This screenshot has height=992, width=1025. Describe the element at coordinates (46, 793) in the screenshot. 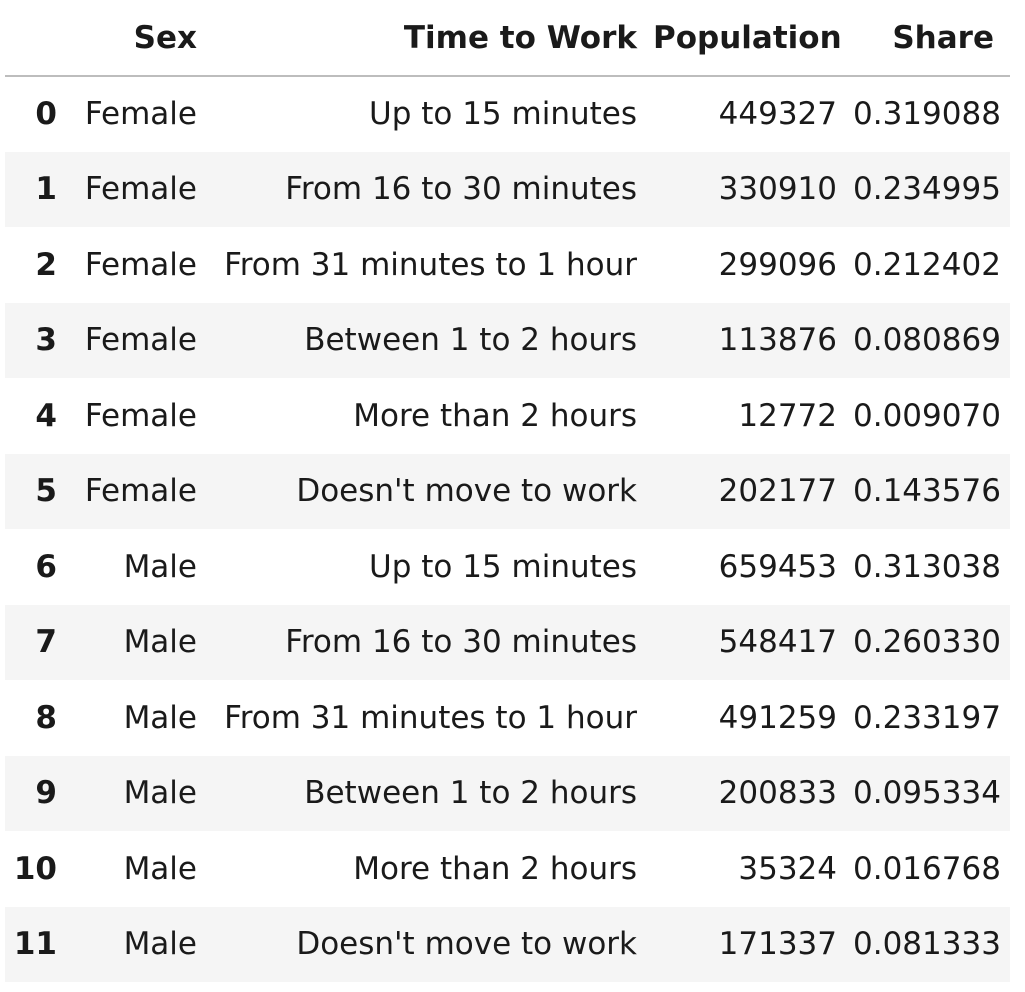

I see `row-index: 9` at that location.